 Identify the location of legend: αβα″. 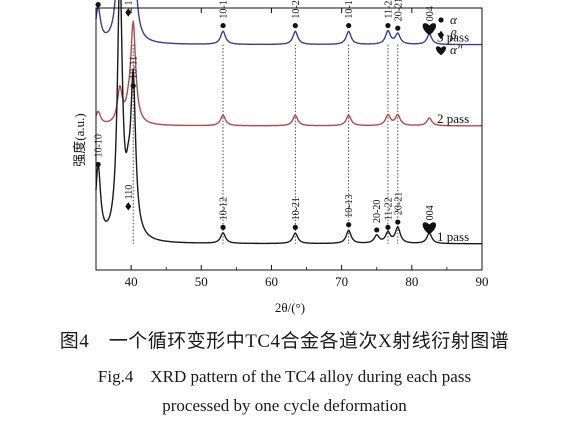
(449, 34).